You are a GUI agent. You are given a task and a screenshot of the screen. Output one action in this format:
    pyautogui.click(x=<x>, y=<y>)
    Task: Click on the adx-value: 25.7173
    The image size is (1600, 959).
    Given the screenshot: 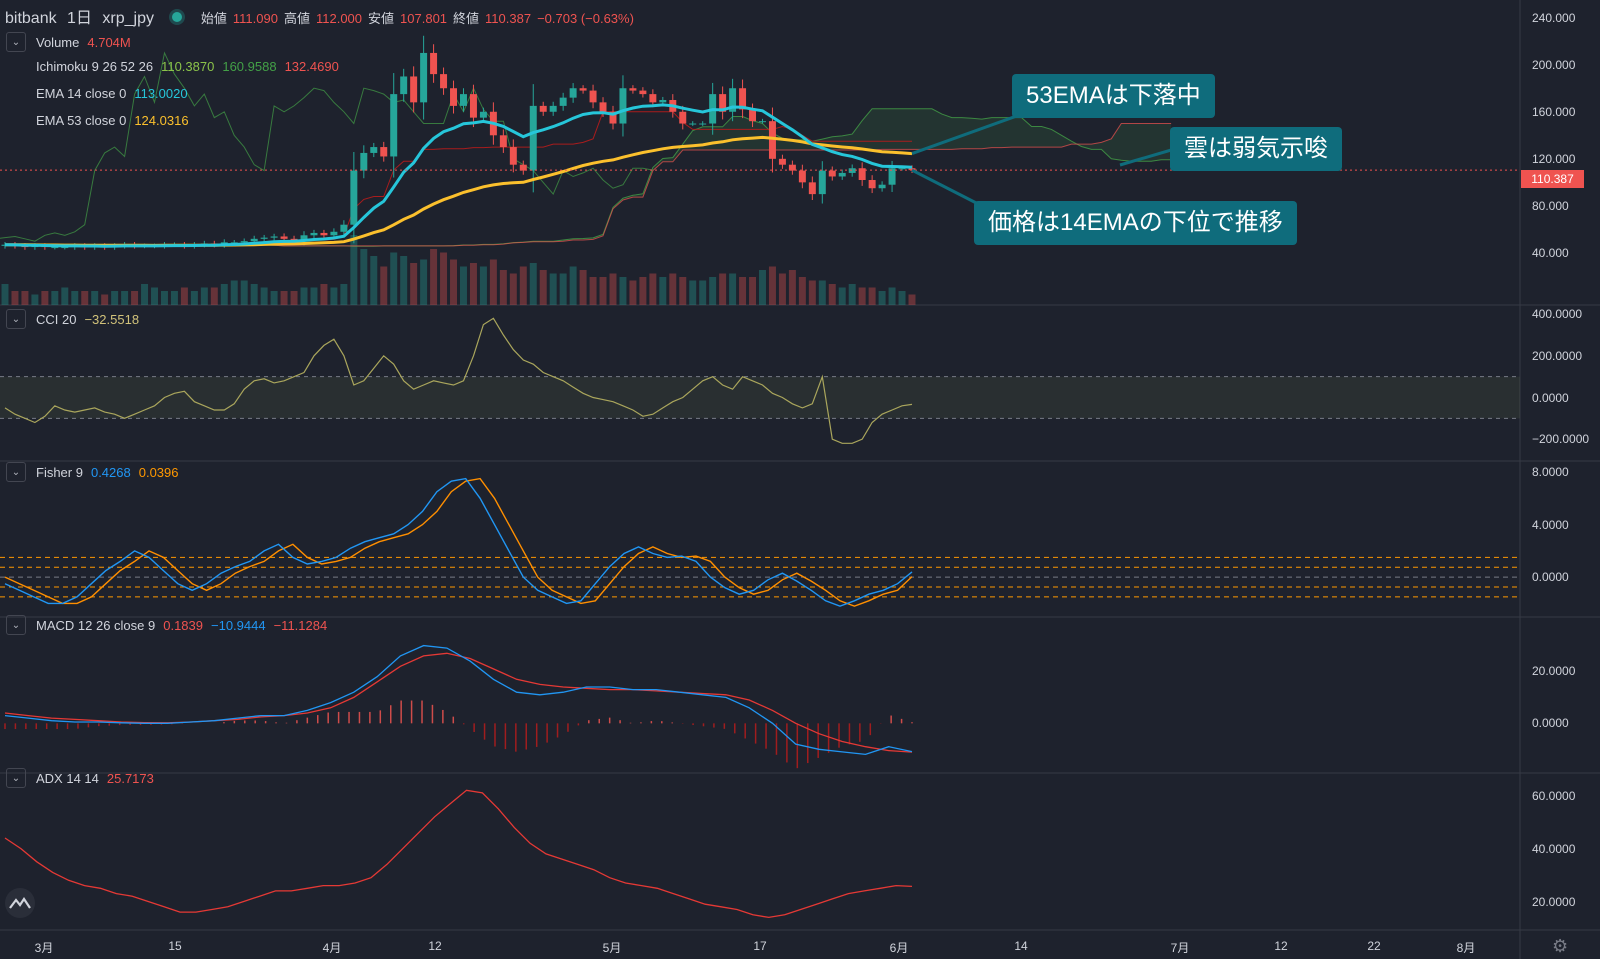 What is the action you would take?
    pyautogui.click(x=130, y=778)
    